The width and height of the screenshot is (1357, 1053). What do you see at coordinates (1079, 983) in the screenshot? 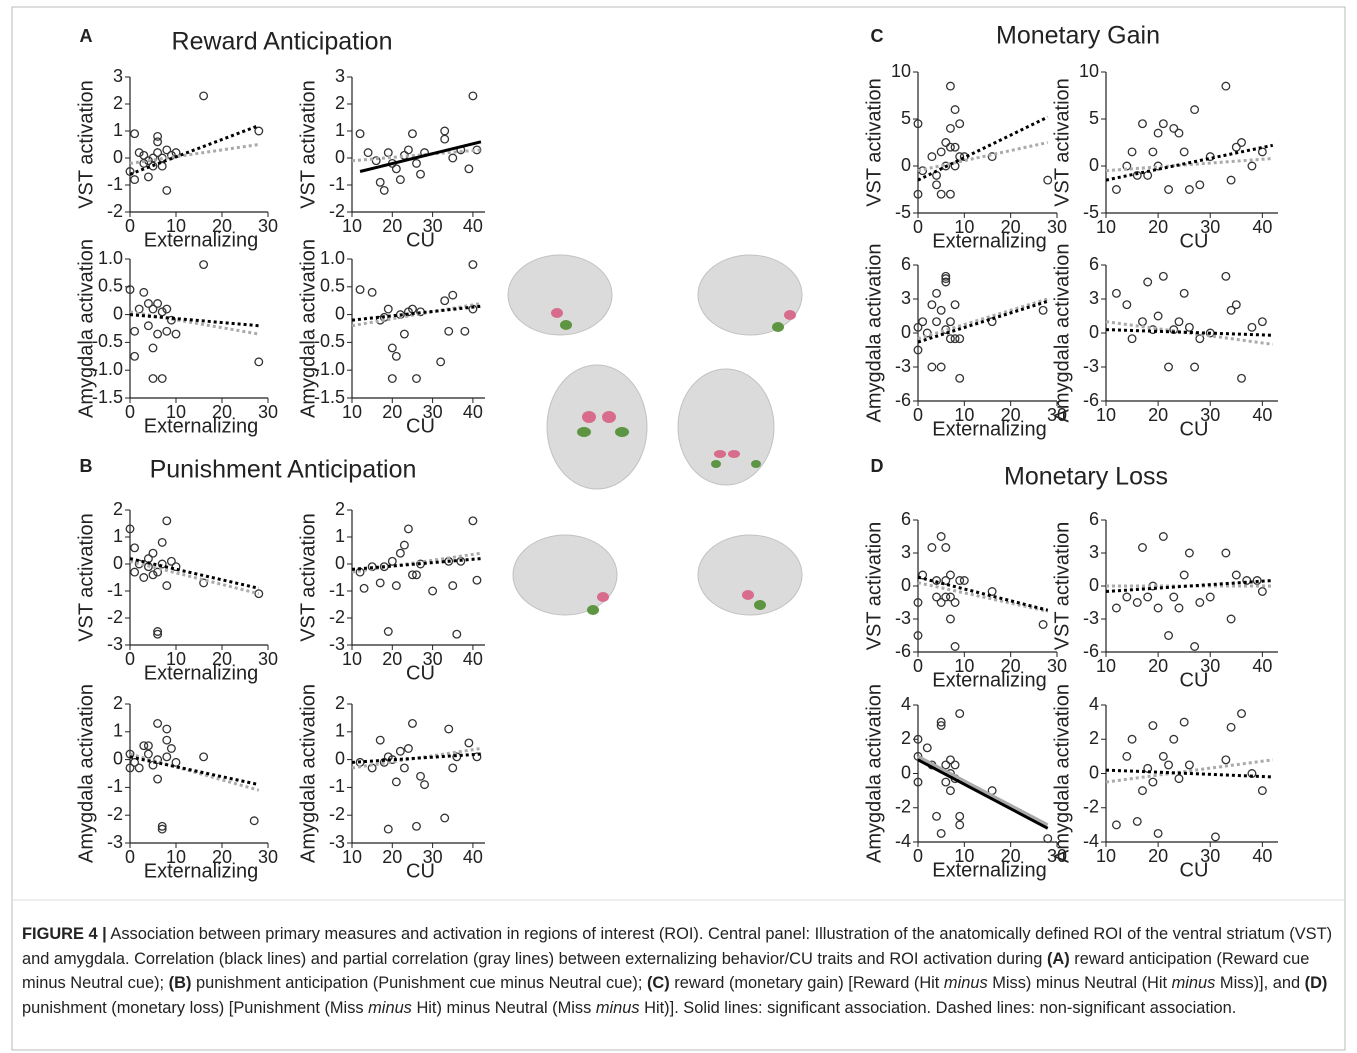
I see `caption-text: Miss) minus Neutral (Hit` at bounding box center [1079, 983].